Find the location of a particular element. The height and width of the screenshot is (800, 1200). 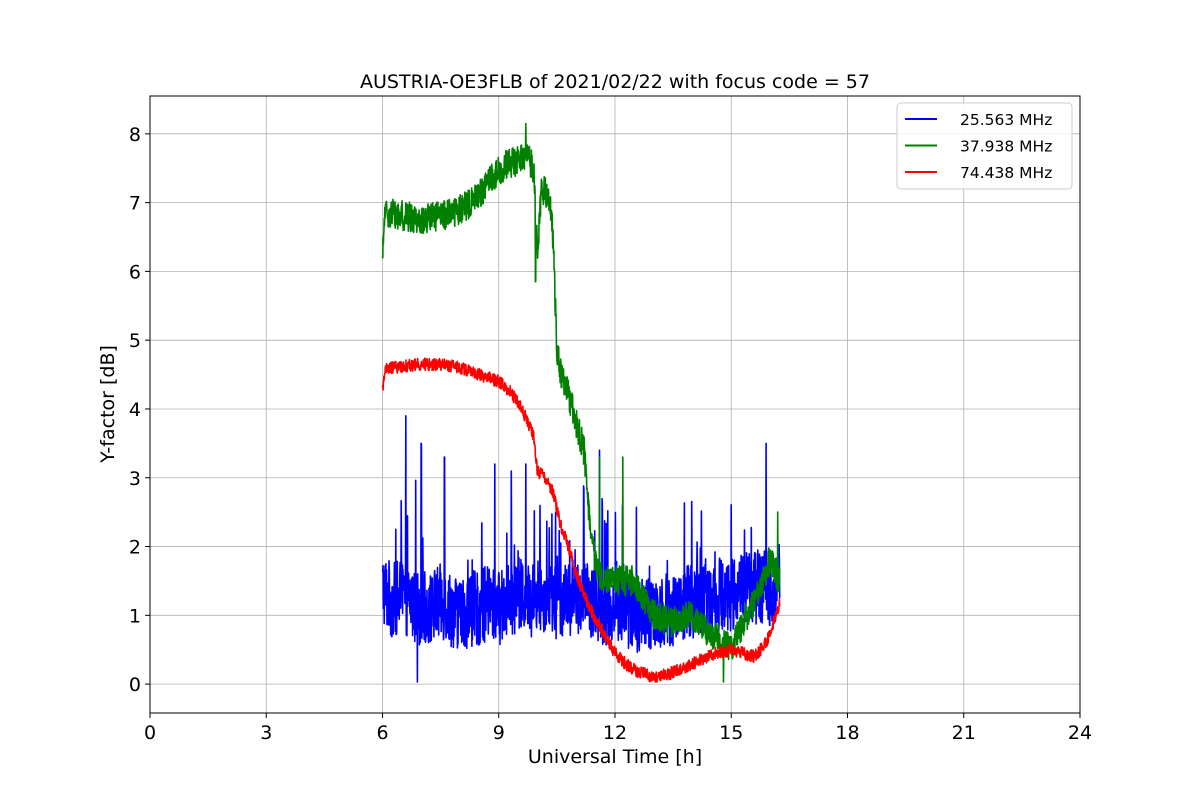

y-tick-label: 7 is located at coordinates (135, 204).